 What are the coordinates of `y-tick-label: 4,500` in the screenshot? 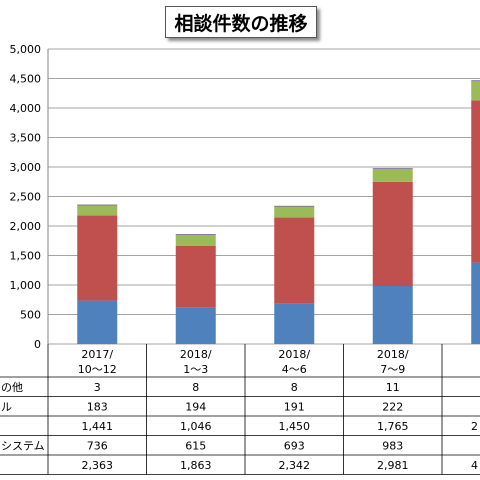 It's located at (26, 79).